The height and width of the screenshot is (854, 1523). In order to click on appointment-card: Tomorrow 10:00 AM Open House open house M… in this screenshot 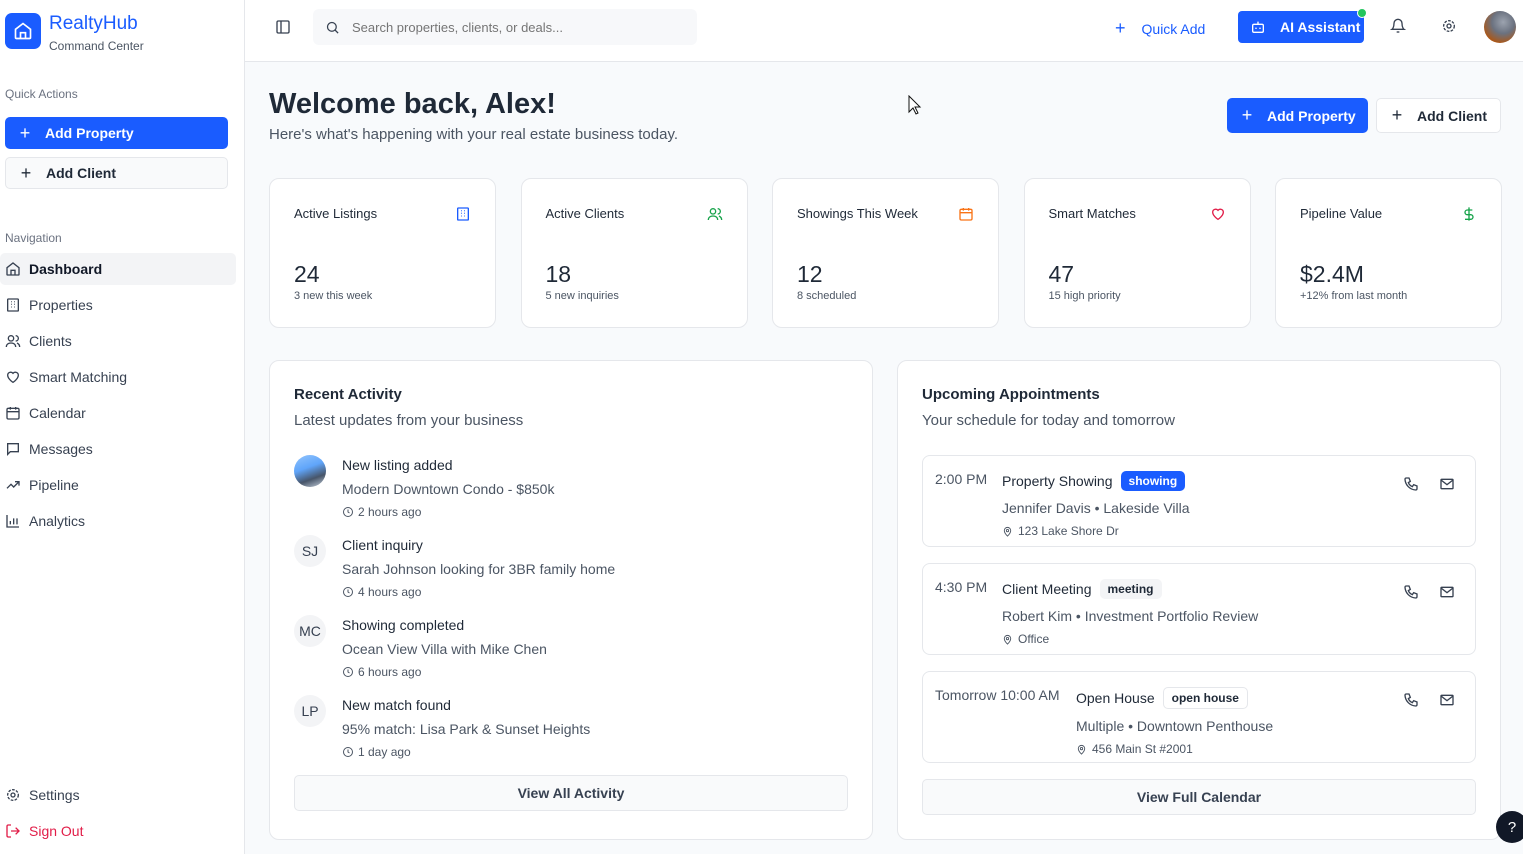, I will do `click(1199, 717)`.